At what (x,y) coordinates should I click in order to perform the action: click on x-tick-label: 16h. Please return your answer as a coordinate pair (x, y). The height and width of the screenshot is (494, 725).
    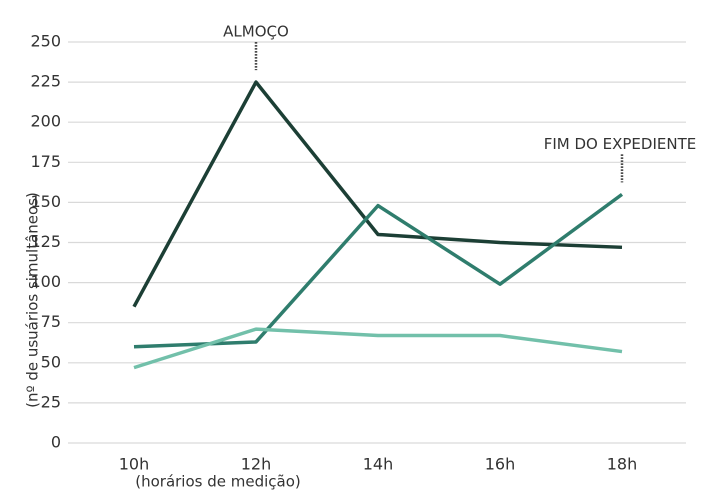
    Looking at the image, I should click on (500, 464).